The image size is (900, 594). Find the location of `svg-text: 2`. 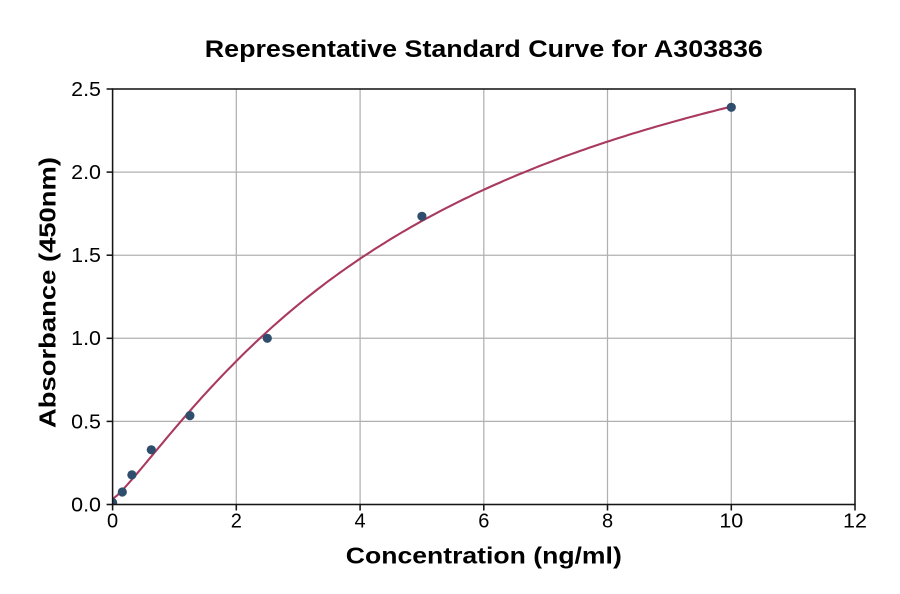

svg-text: 2 is located at coordinates (236, 522).